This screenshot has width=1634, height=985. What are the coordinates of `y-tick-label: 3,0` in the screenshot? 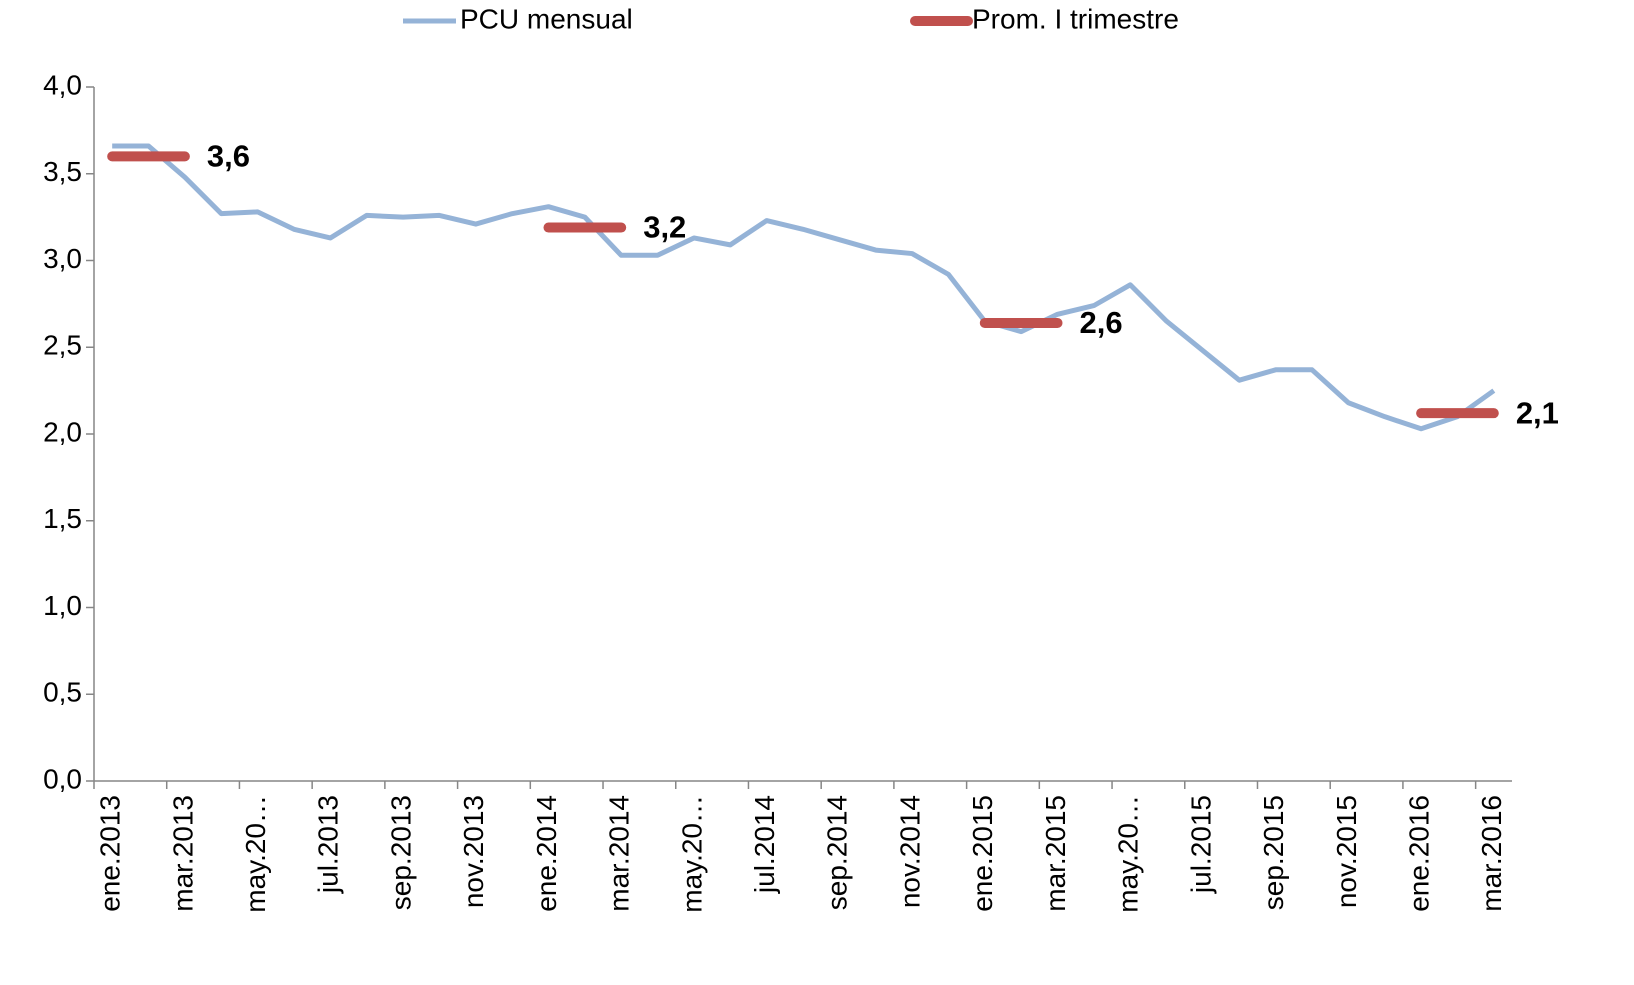 It's located at (62, 258).